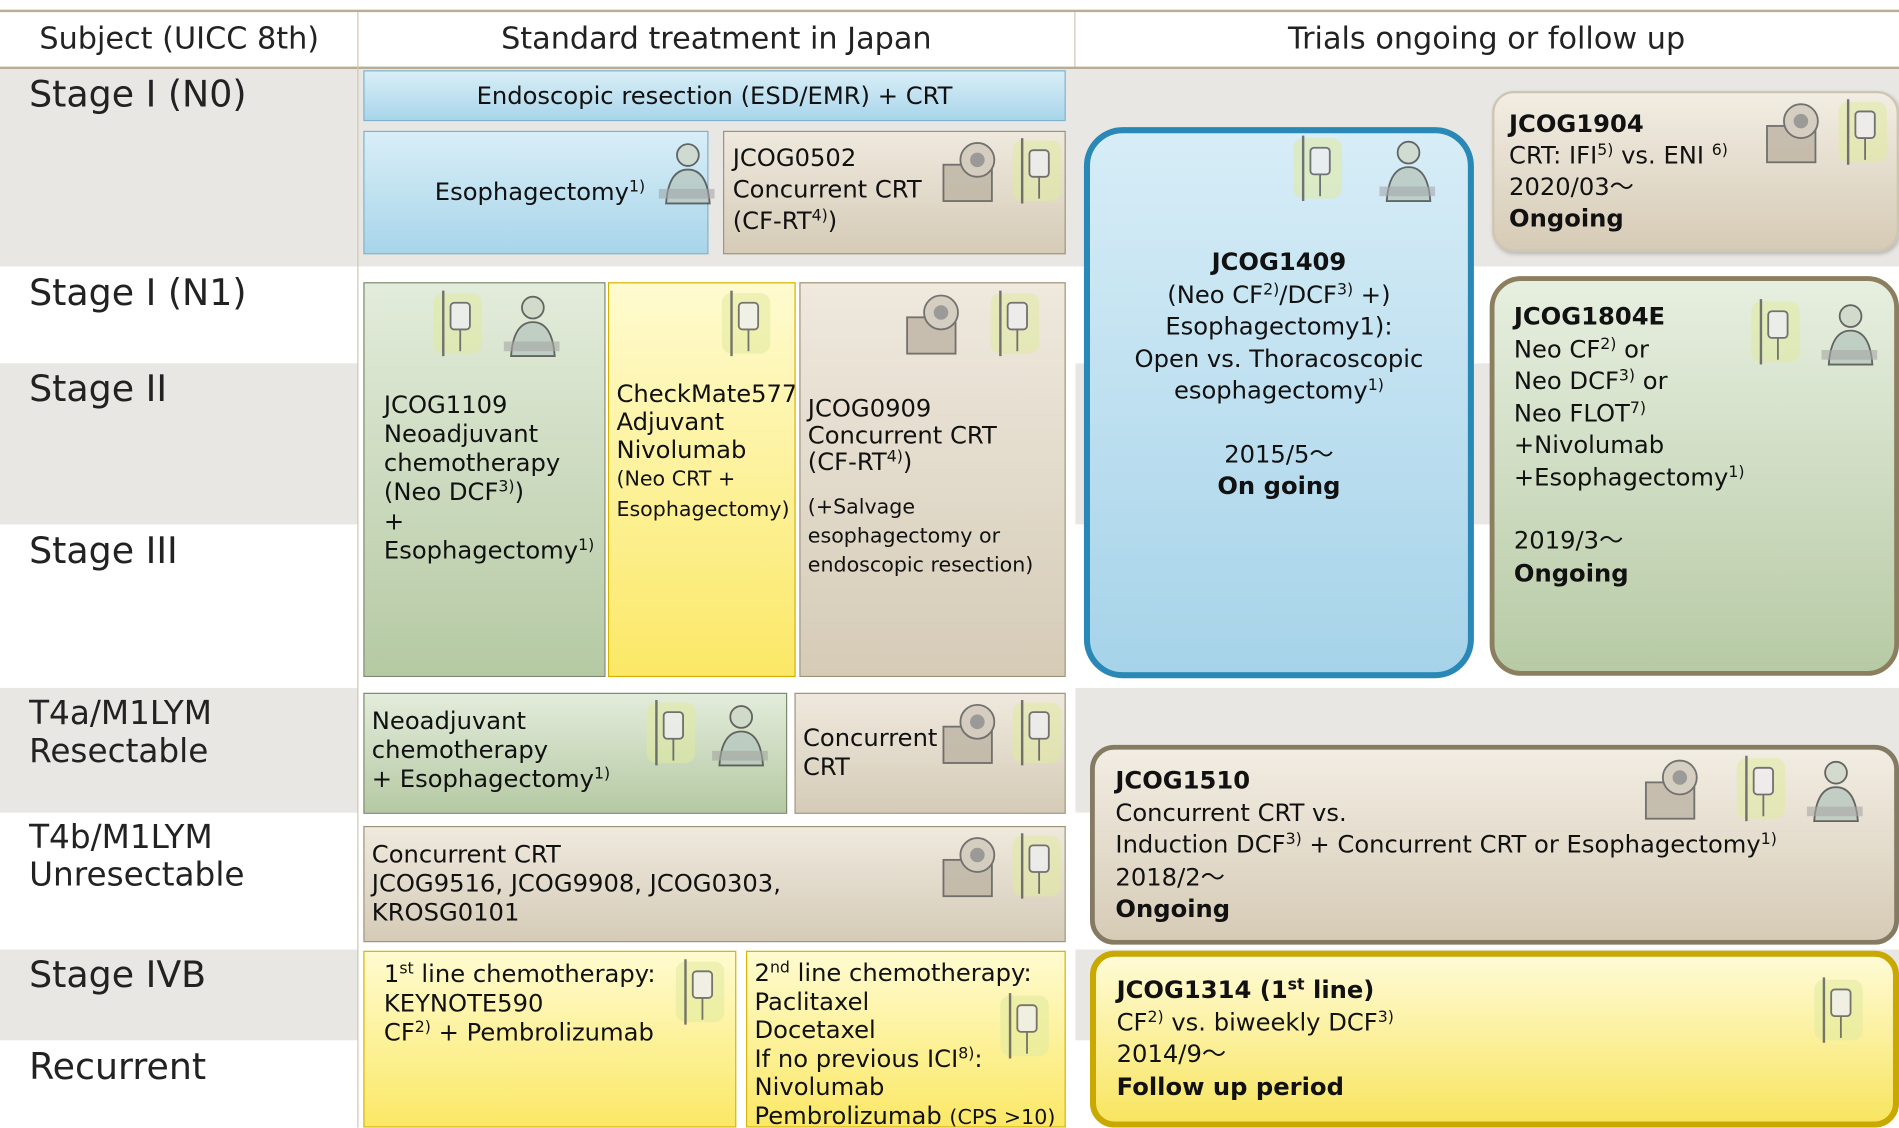  Describe the element at coordinates (399, 1032) in the screenshot. I see `text: CF` at that location.